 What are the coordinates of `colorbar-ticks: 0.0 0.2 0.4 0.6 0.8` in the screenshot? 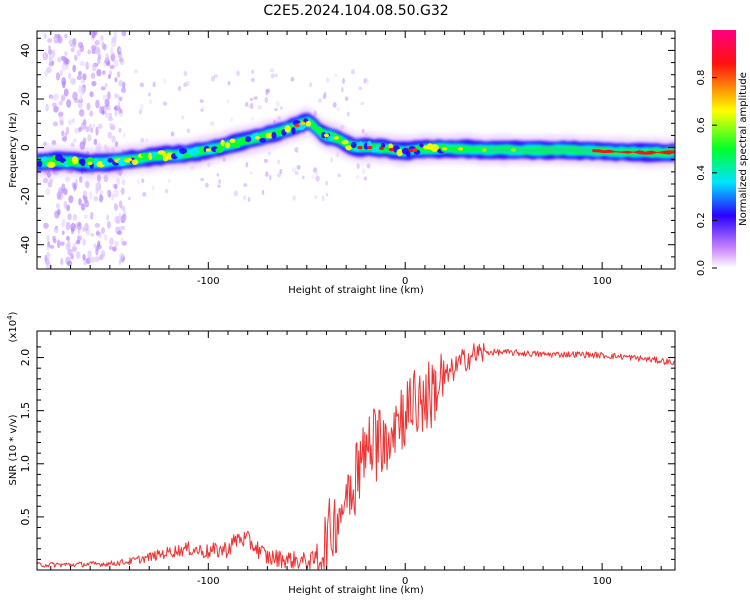 It's located at (706, 173).